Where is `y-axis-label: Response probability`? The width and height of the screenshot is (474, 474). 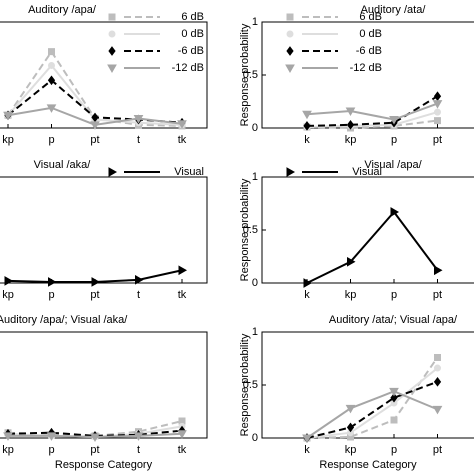 y-axis-label: Response probability is located at coordinates (245, 74).